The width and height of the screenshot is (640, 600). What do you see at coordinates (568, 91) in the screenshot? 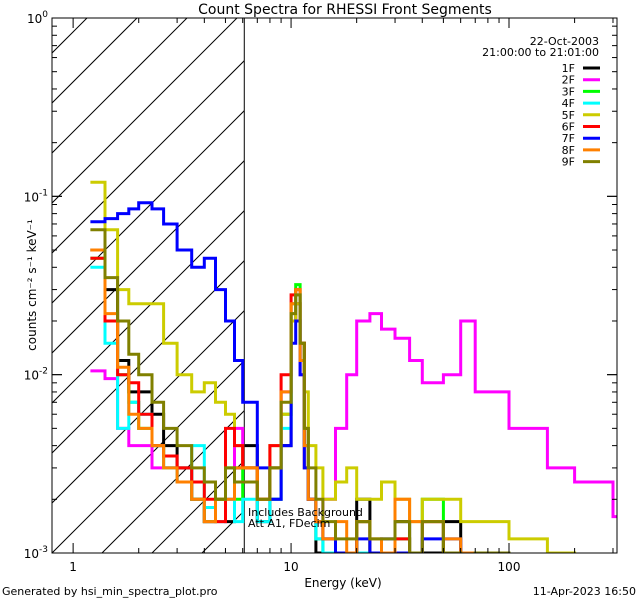
I see `legend-label-3F: 3F` at bounding box center [568, 91].